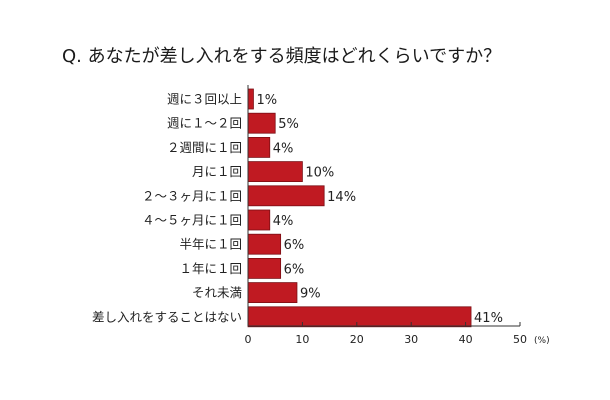  I want to click on chart-title: Q. あなたが差し入れをする頻度はどれくらいですか？, so click(281, 56).